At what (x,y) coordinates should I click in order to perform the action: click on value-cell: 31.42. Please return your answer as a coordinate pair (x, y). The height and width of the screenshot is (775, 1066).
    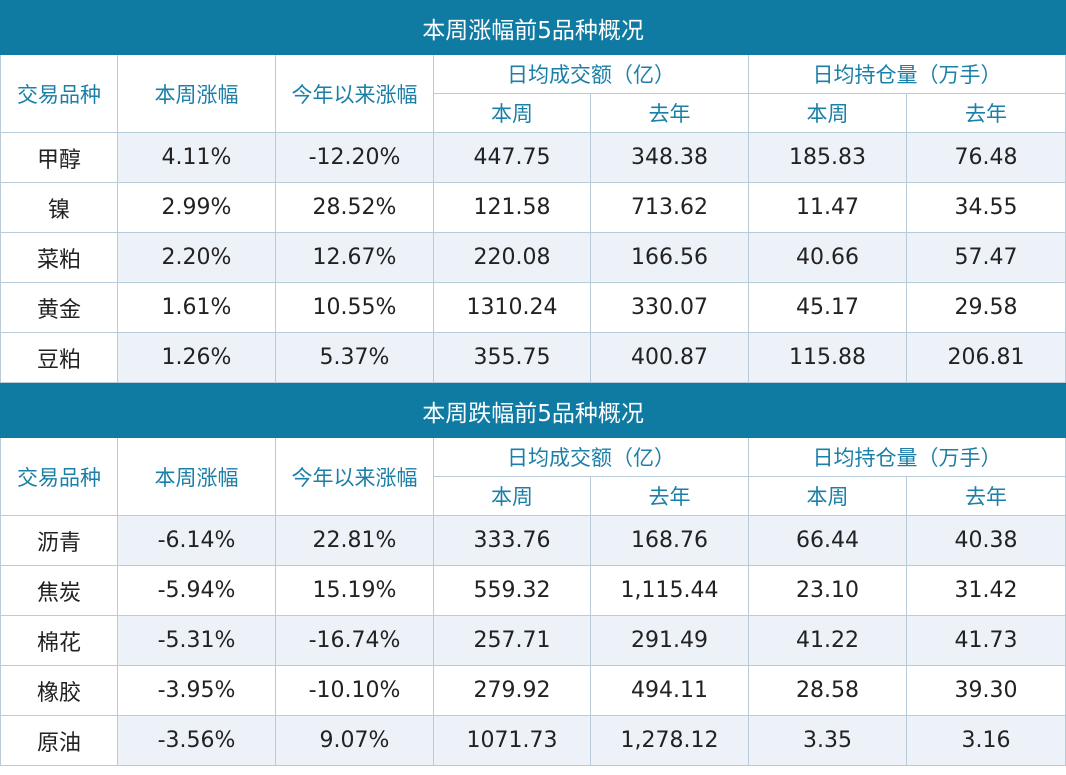
    Looking at the image, I should click on (985, 590).